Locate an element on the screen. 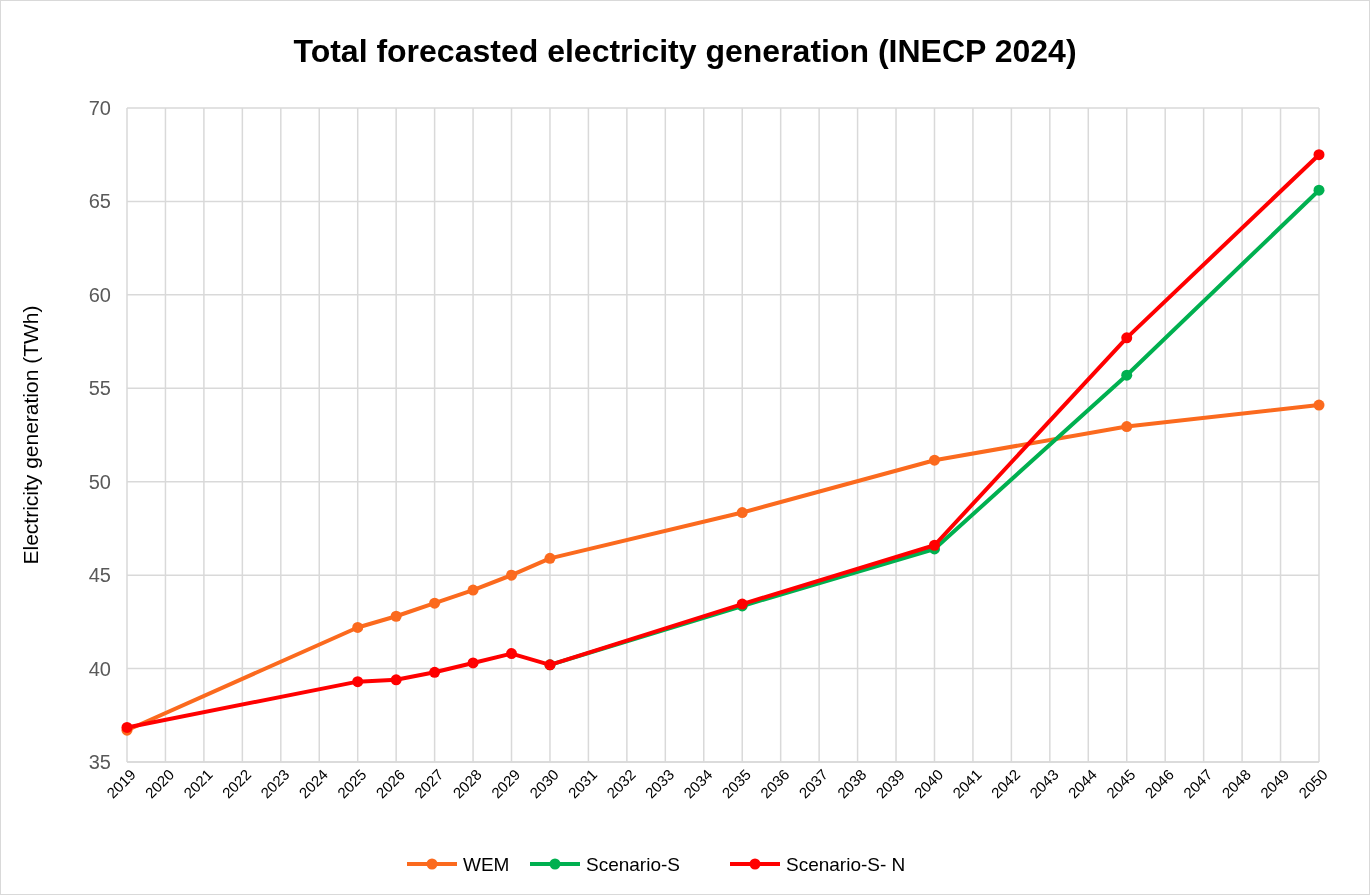 Image resolution: width=1370 pixels, height=895 pixels. y-axis-title: Electricity generation (TWh) is located at coordinates (30, 435).